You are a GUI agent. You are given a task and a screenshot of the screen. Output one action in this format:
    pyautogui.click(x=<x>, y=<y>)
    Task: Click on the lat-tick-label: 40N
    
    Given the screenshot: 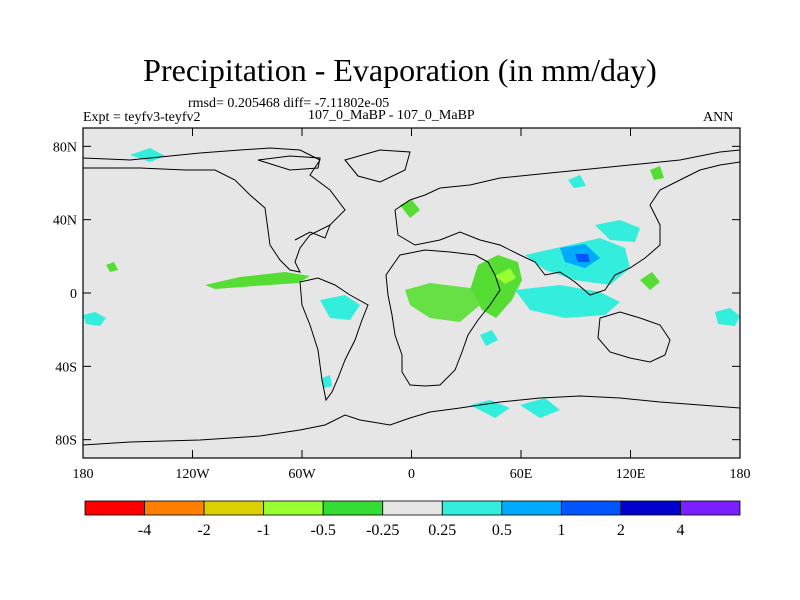 What is the action you would take?
    pyautogui.click(x=65, y=221)
    